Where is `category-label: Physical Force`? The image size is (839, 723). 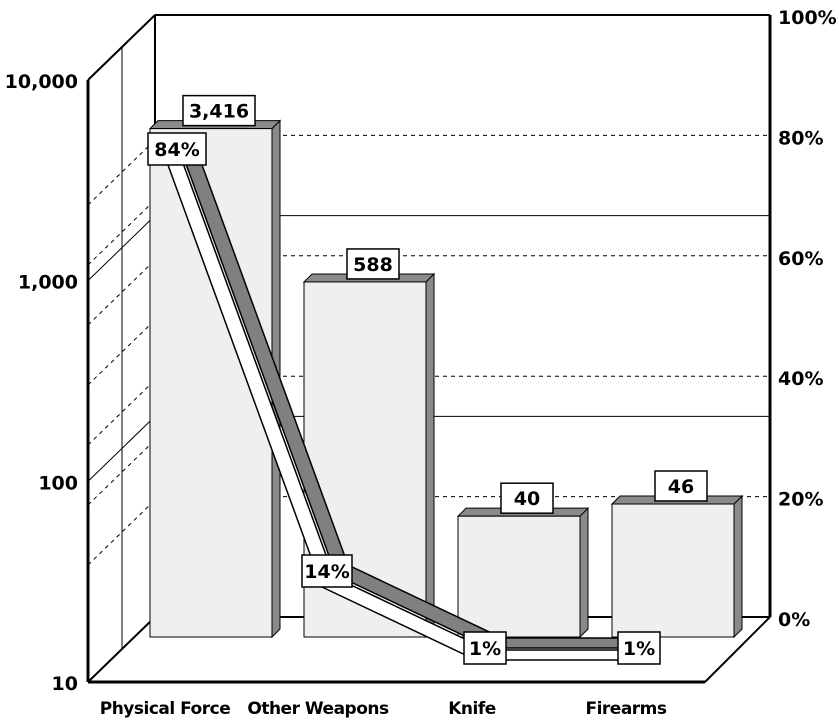
category-label: Physical Force is located at coordinates (165, 709).